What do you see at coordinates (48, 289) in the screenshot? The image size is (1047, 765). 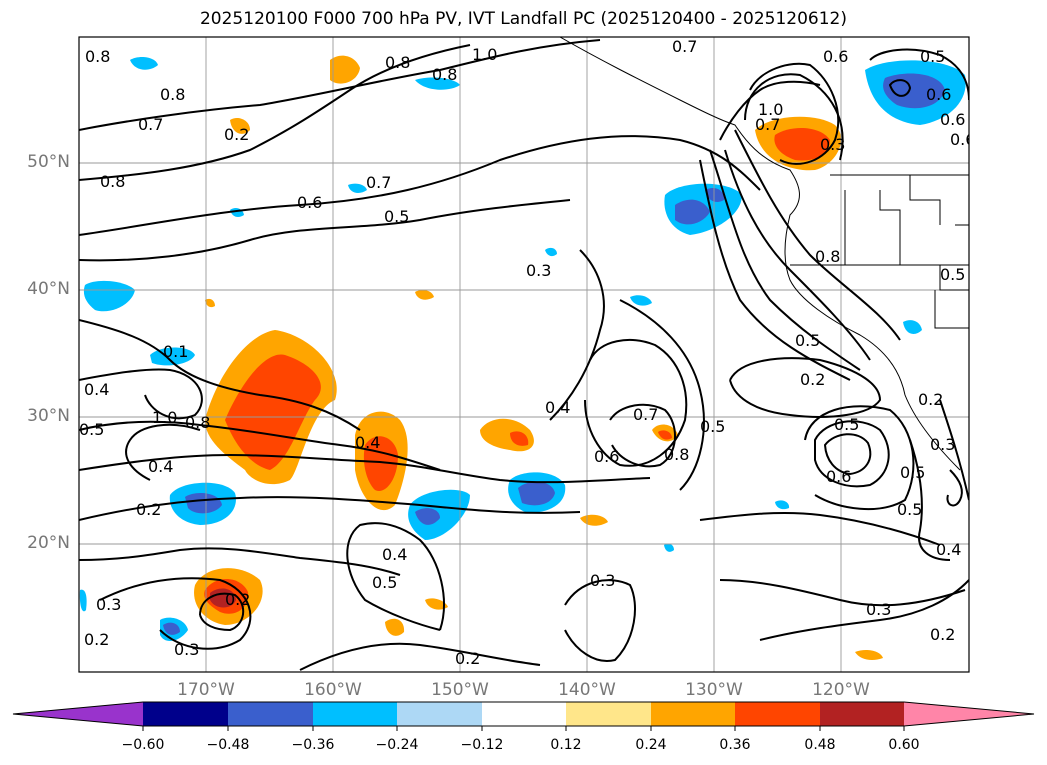 I see `lat-label: 40°N` at bounding box center [48, 289].